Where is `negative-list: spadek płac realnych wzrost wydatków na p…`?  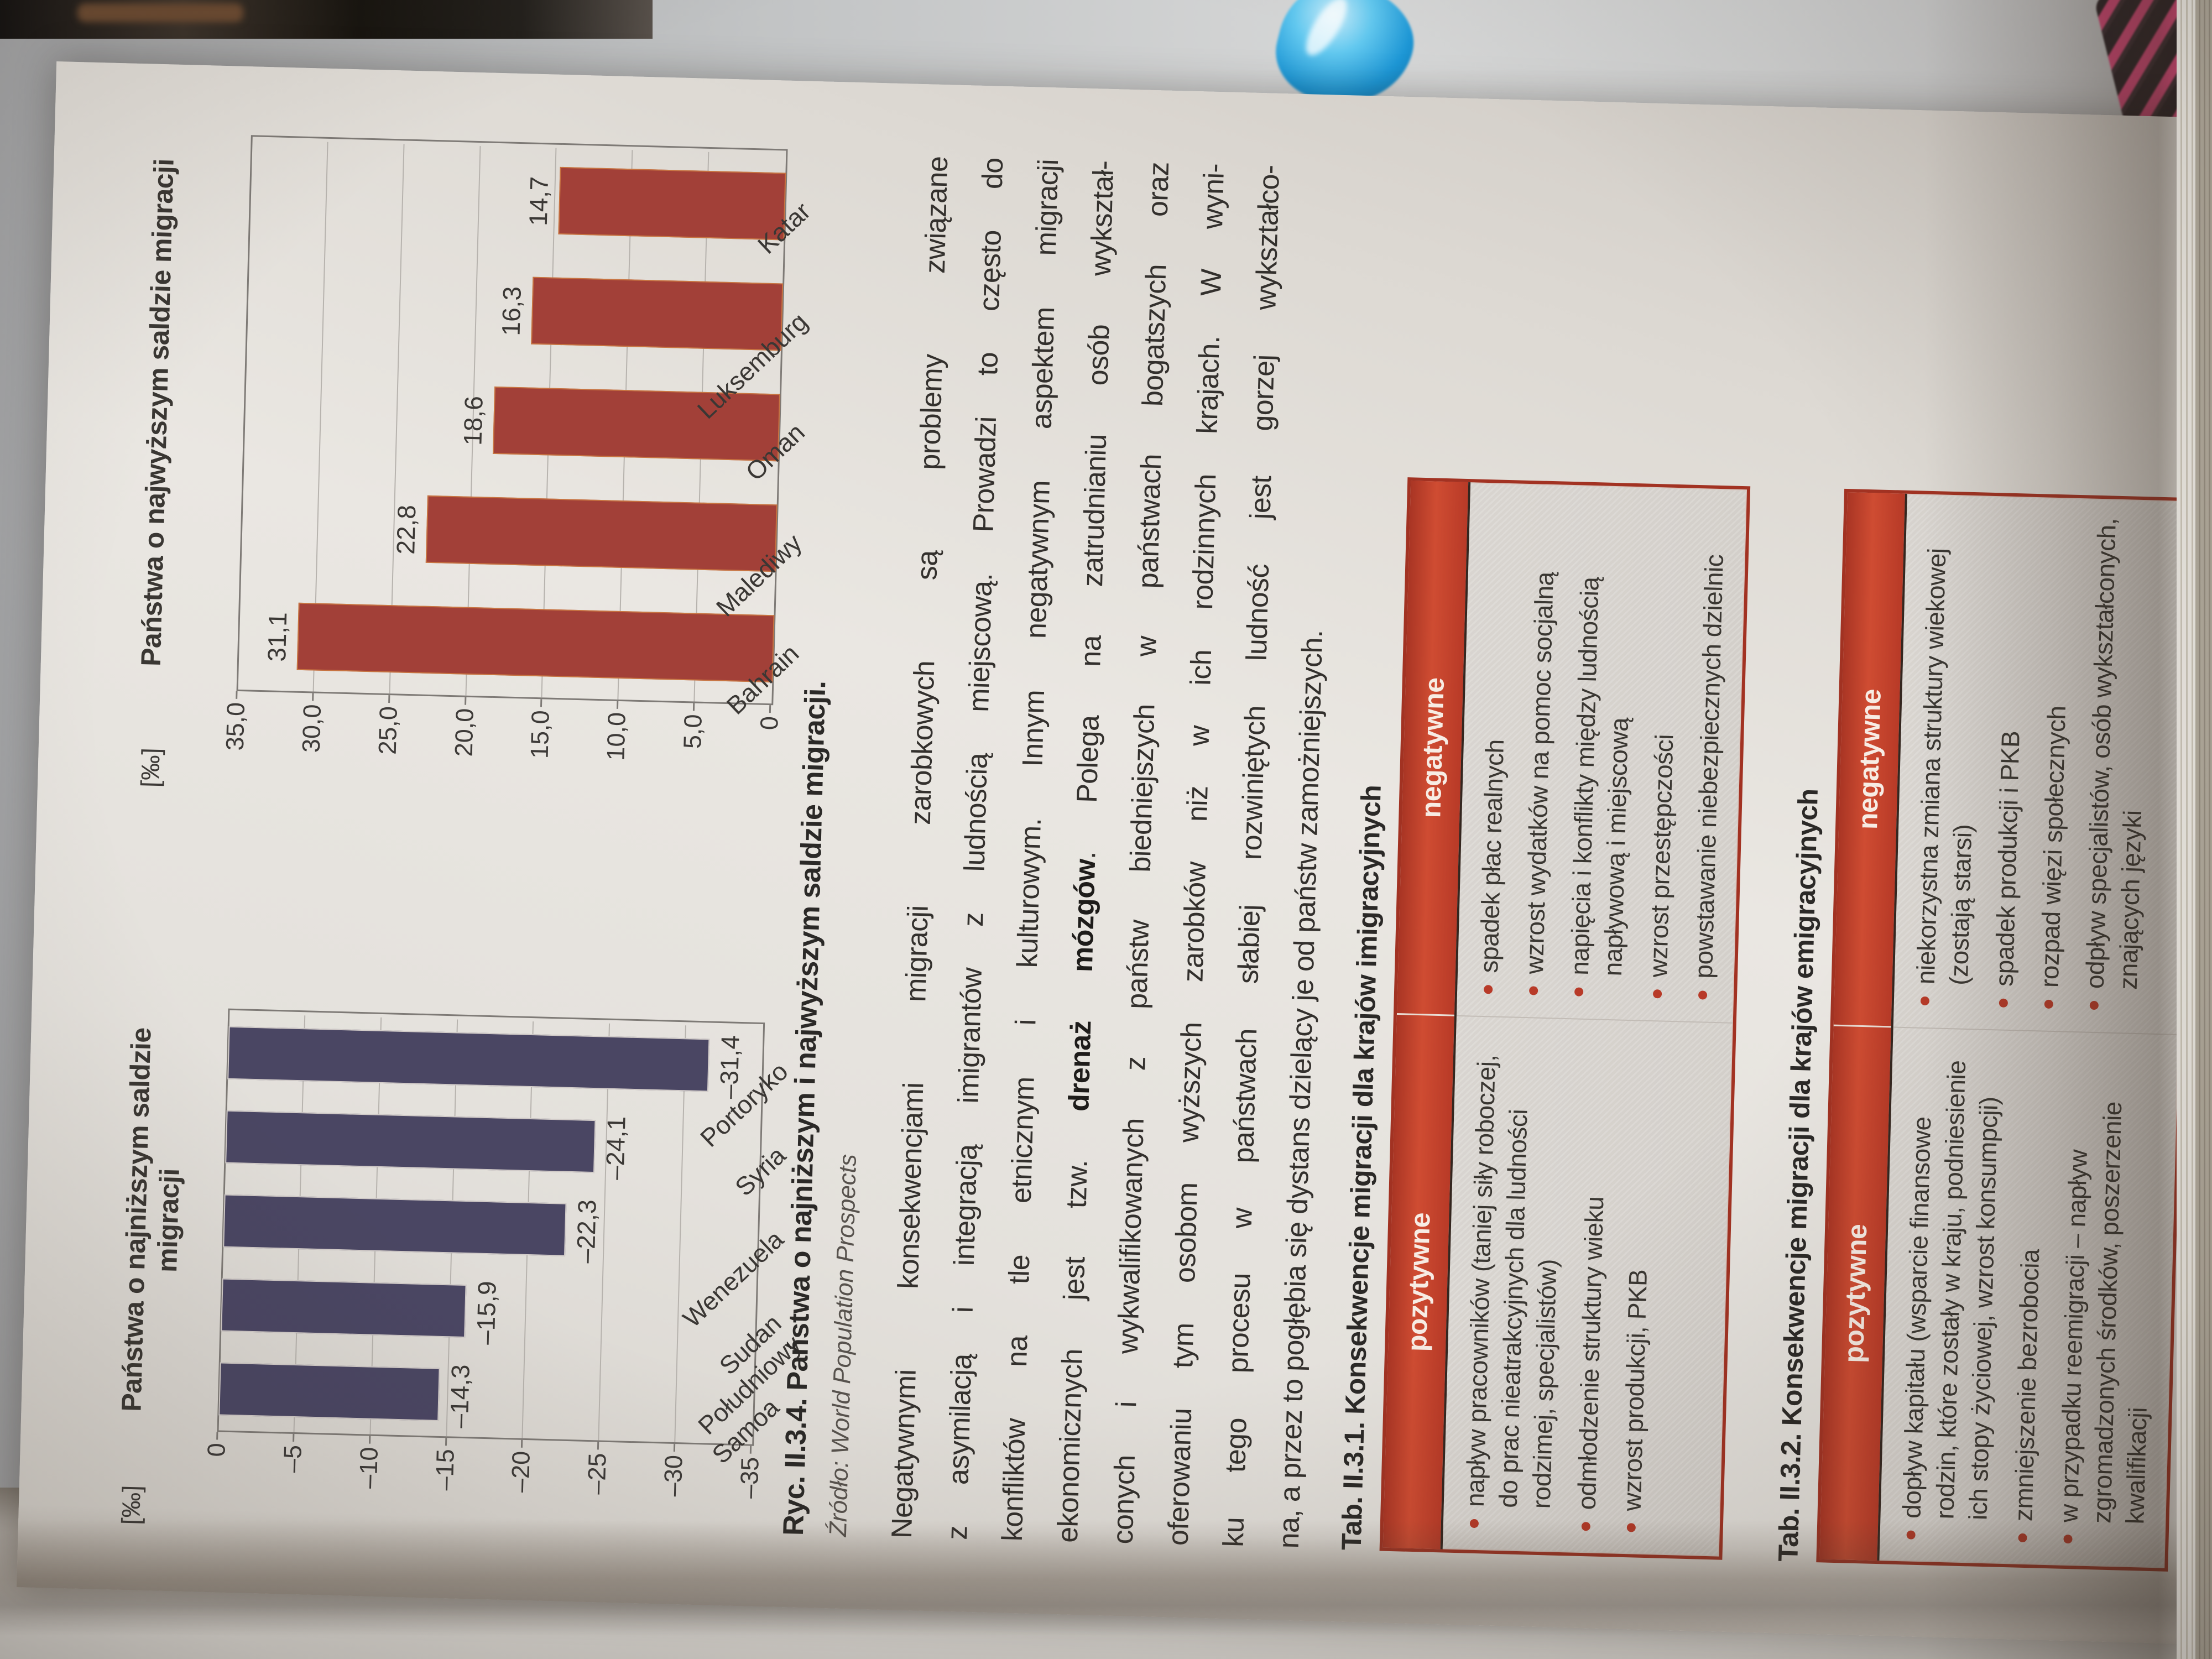
negative-list: spadek płac realnych wzrost wydatków na p… is located at coordinates (1602, 752).